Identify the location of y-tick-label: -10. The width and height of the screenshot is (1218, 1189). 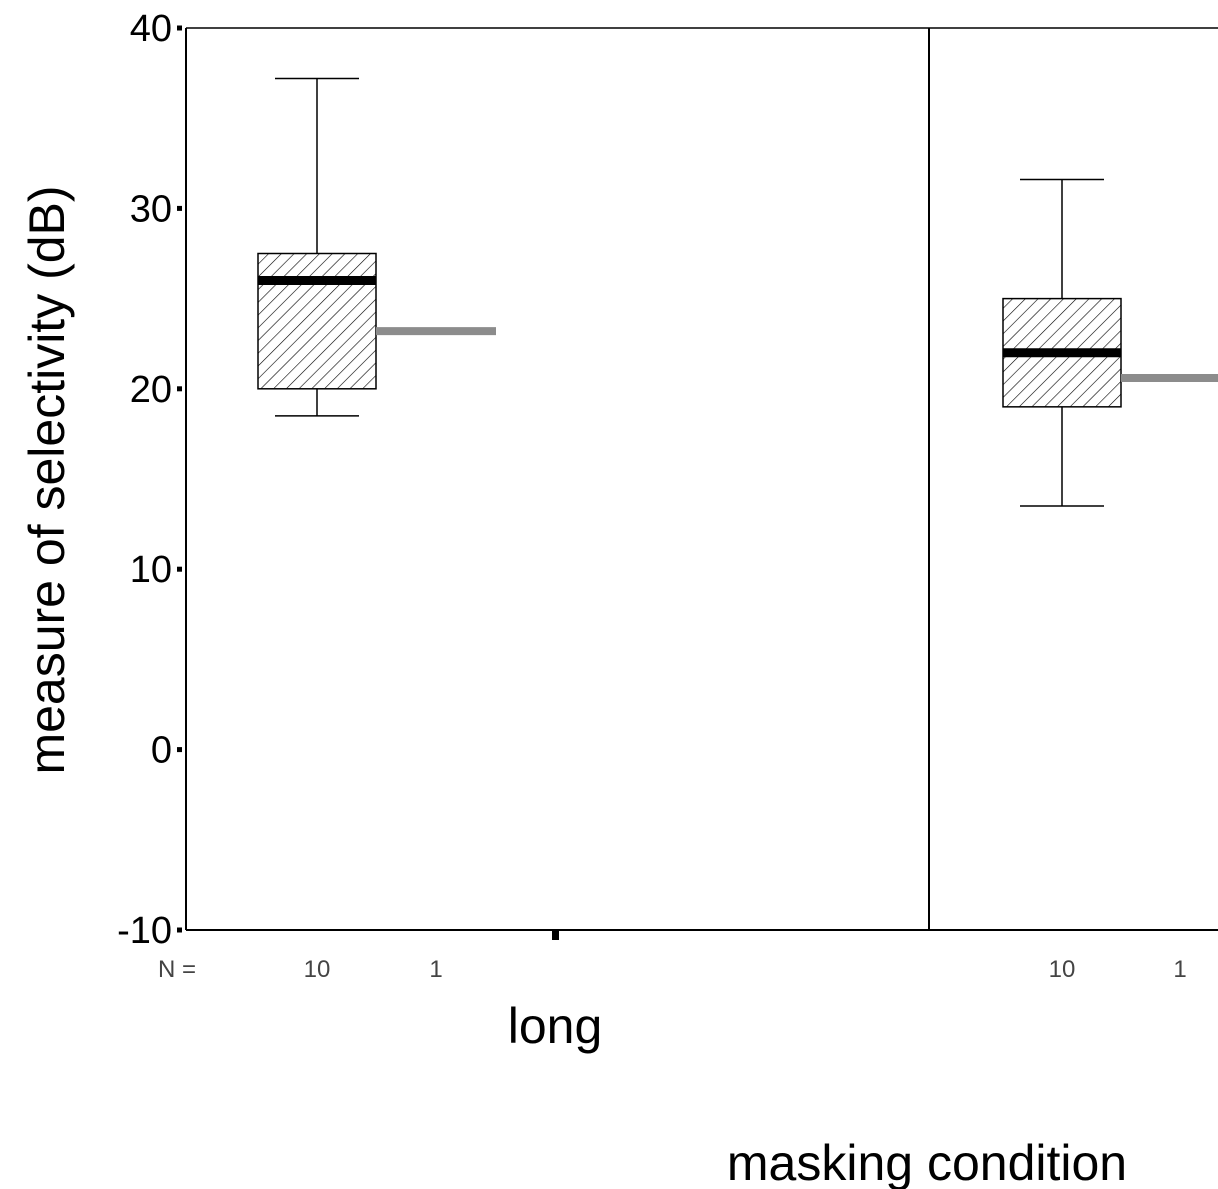
(144, 931).